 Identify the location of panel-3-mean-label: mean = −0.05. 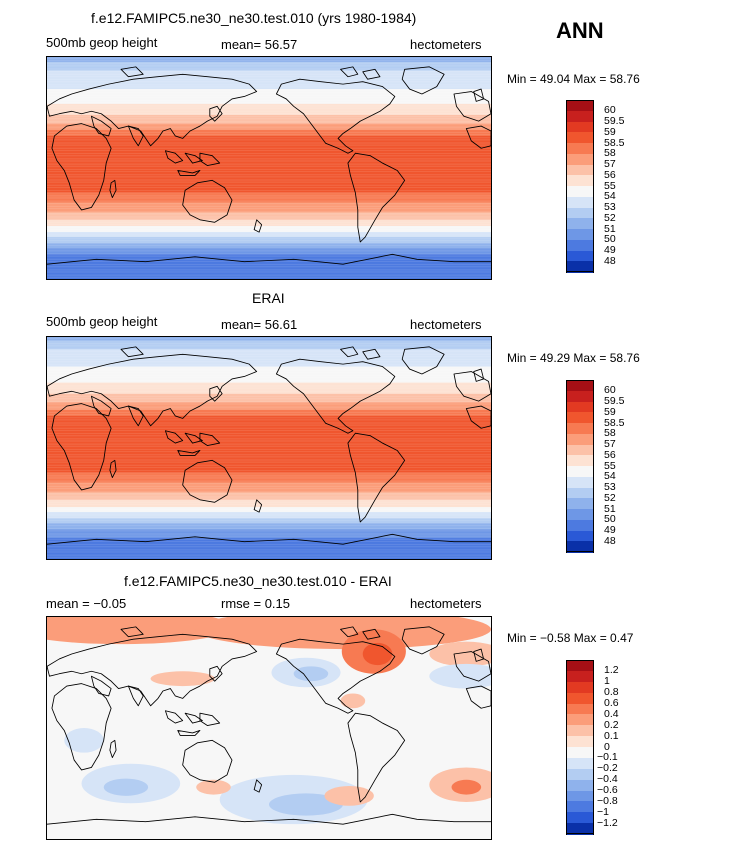
(86, 603).